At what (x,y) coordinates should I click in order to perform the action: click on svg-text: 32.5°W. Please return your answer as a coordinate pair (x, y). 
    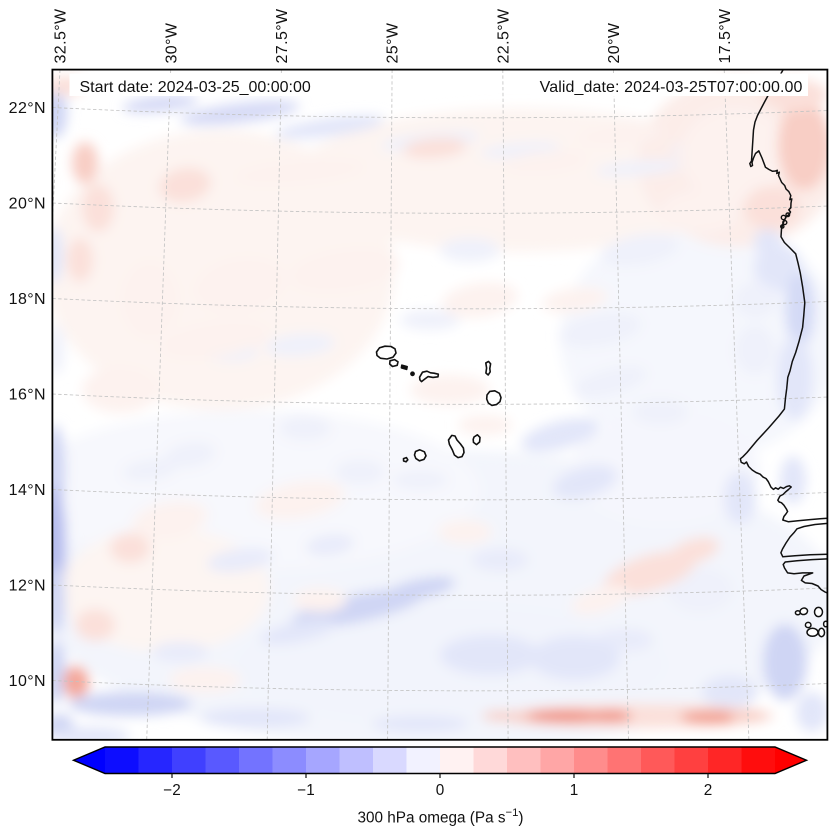
    Looking at the image, I should click on (61, 36).